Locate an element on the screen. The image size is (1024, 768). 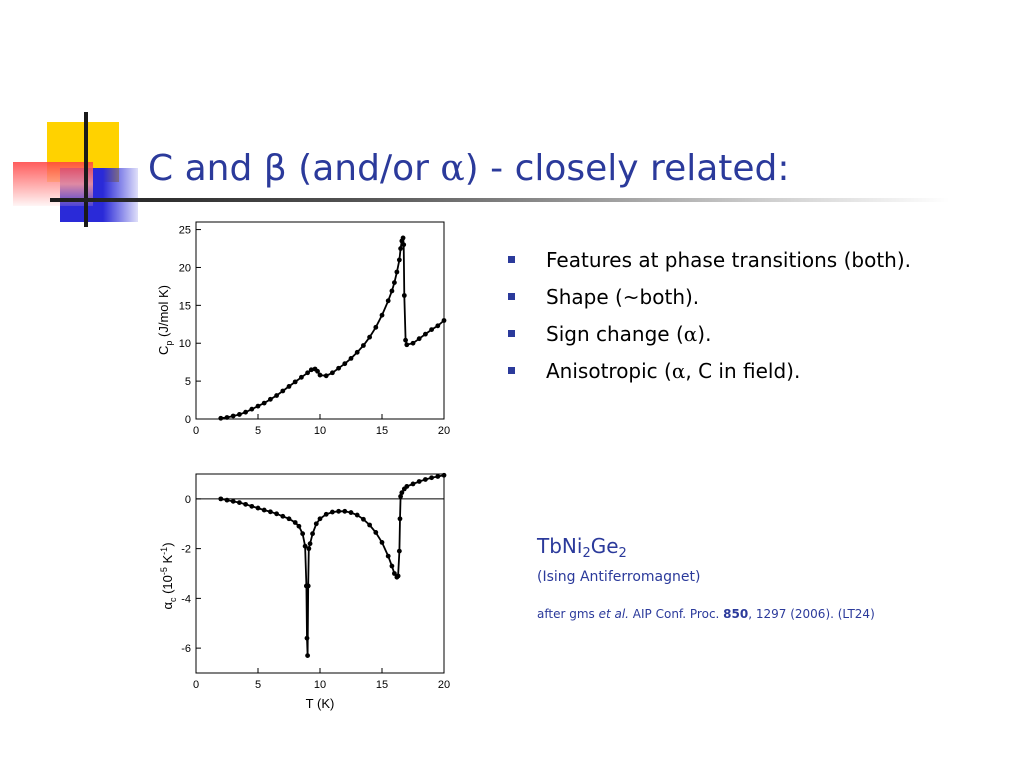
y-tick-label: 25 is located at coordinates (185, 231).